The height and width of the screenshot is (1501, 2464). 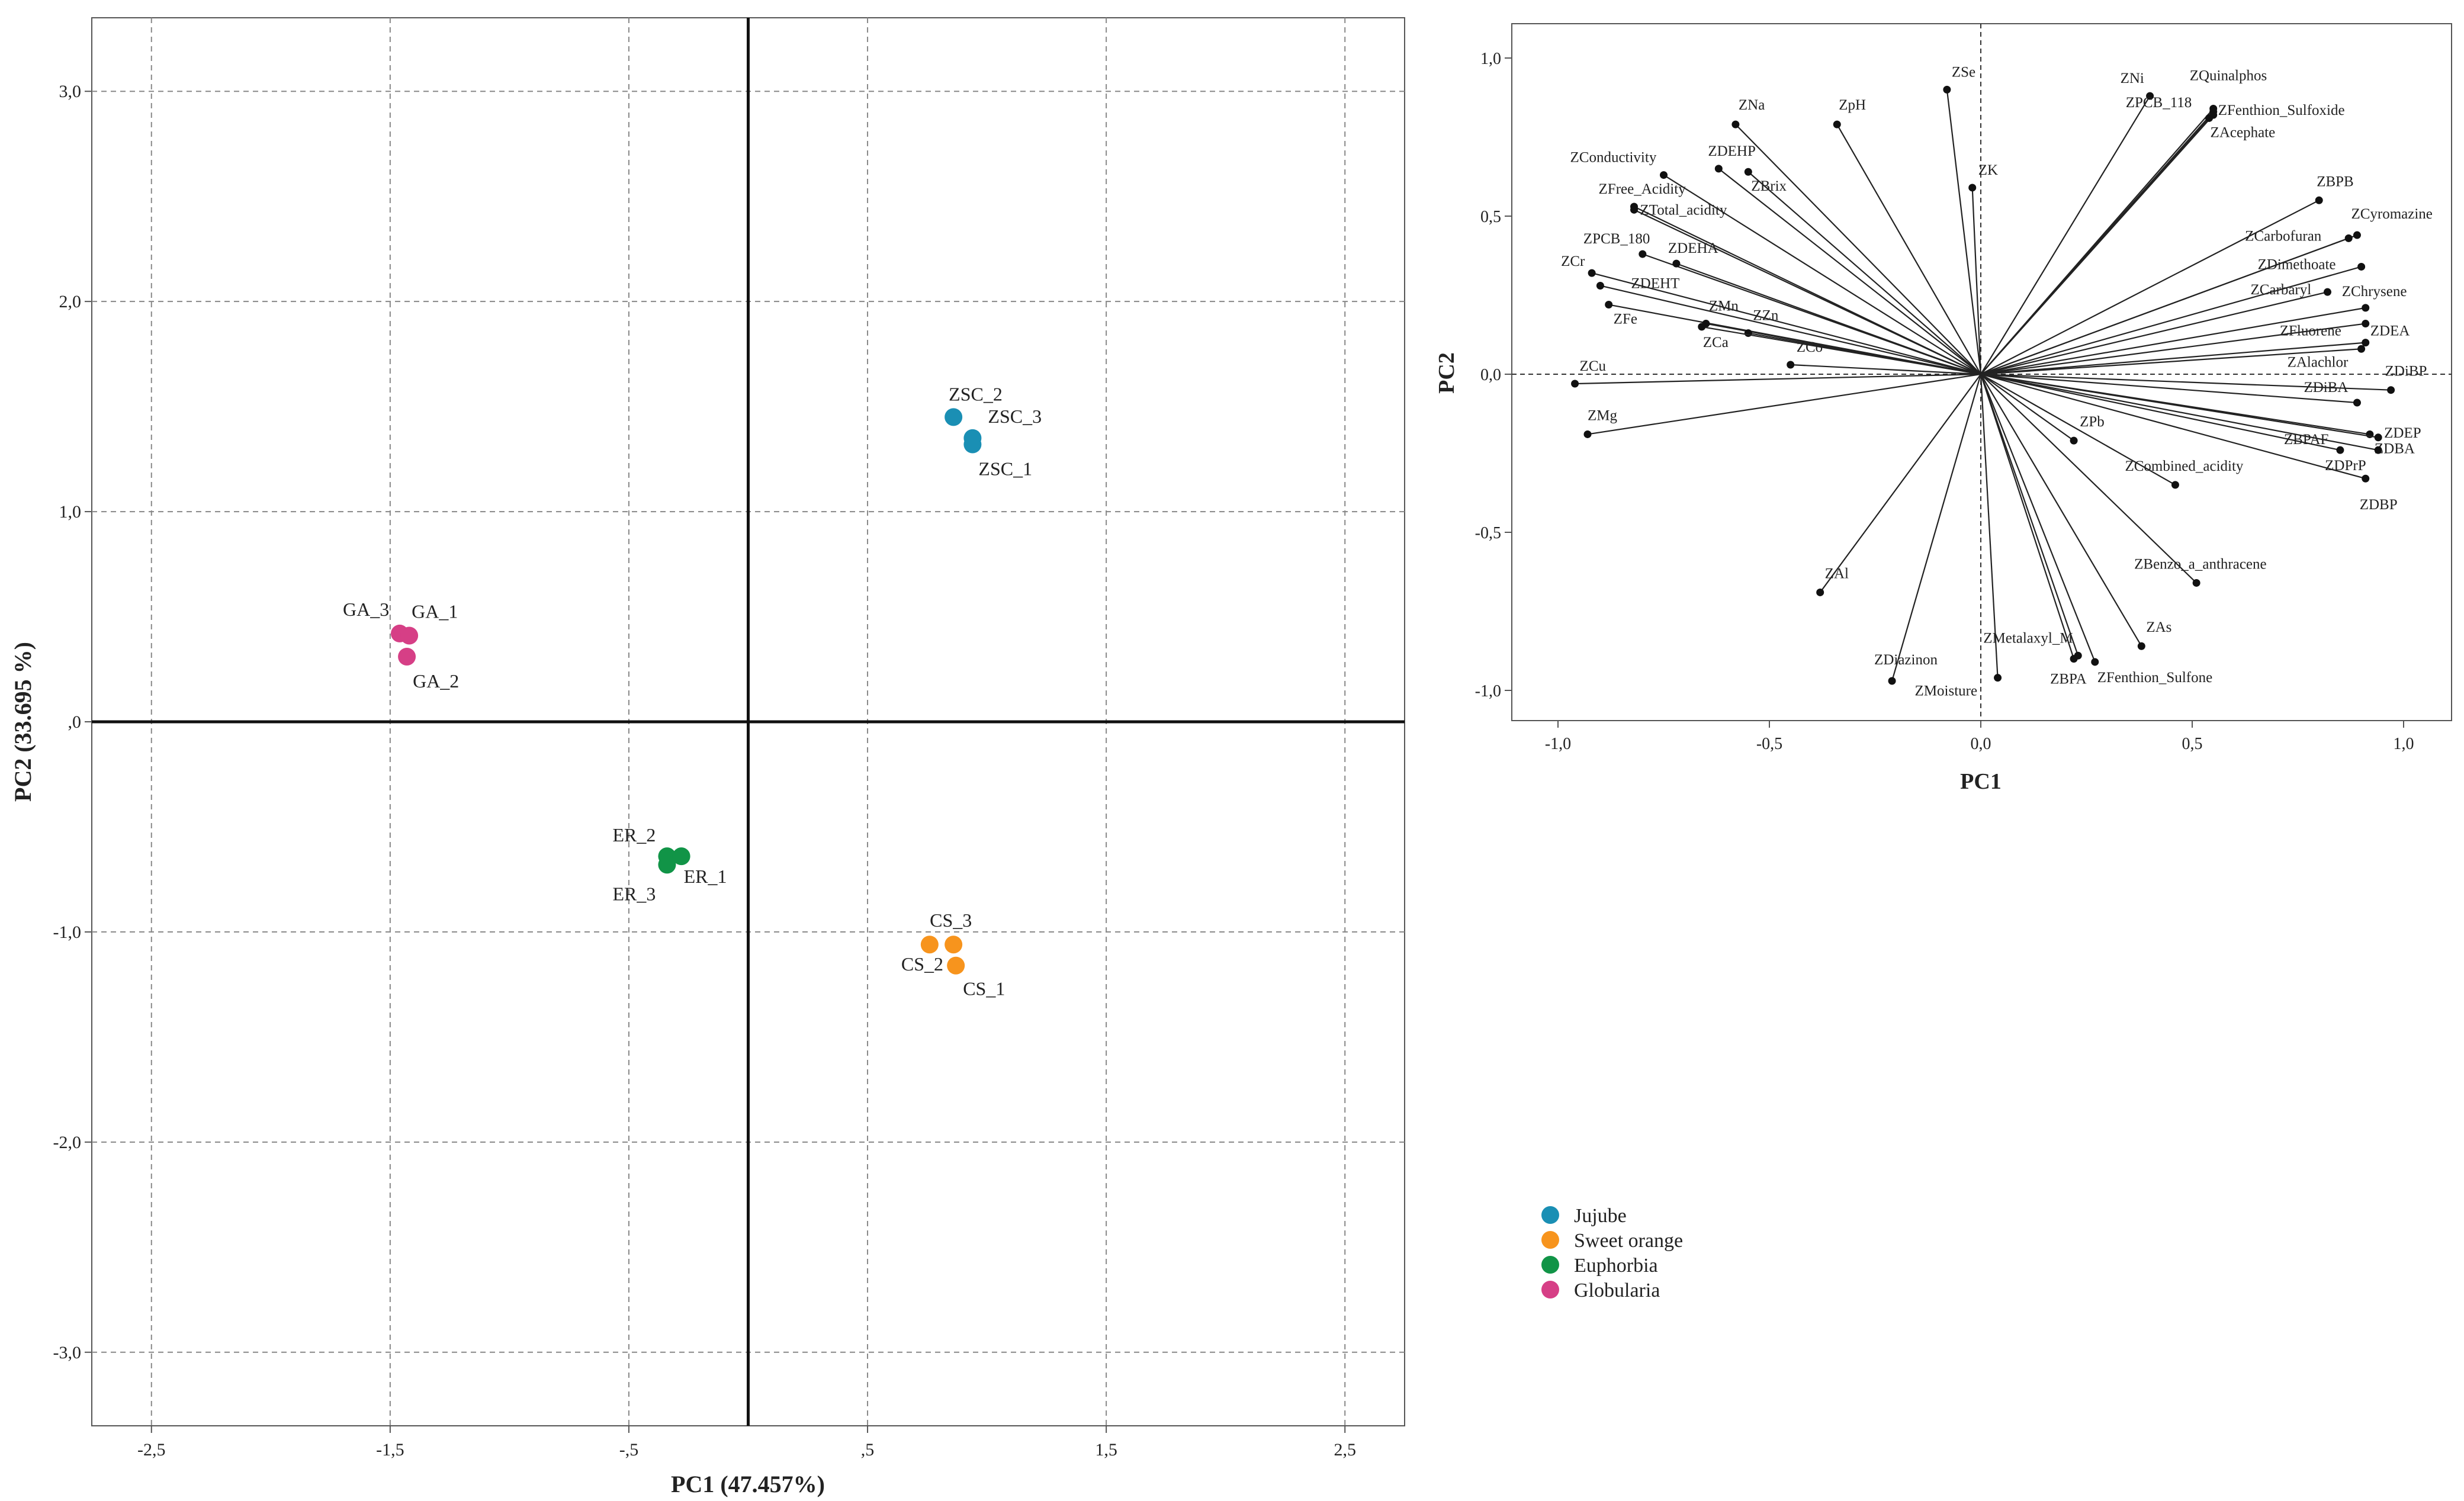 What do you see at coordinates (2078, 430) in the screenshot?
I see `vector-line-zcombined-acidity` at bounding box center [2078, 430].